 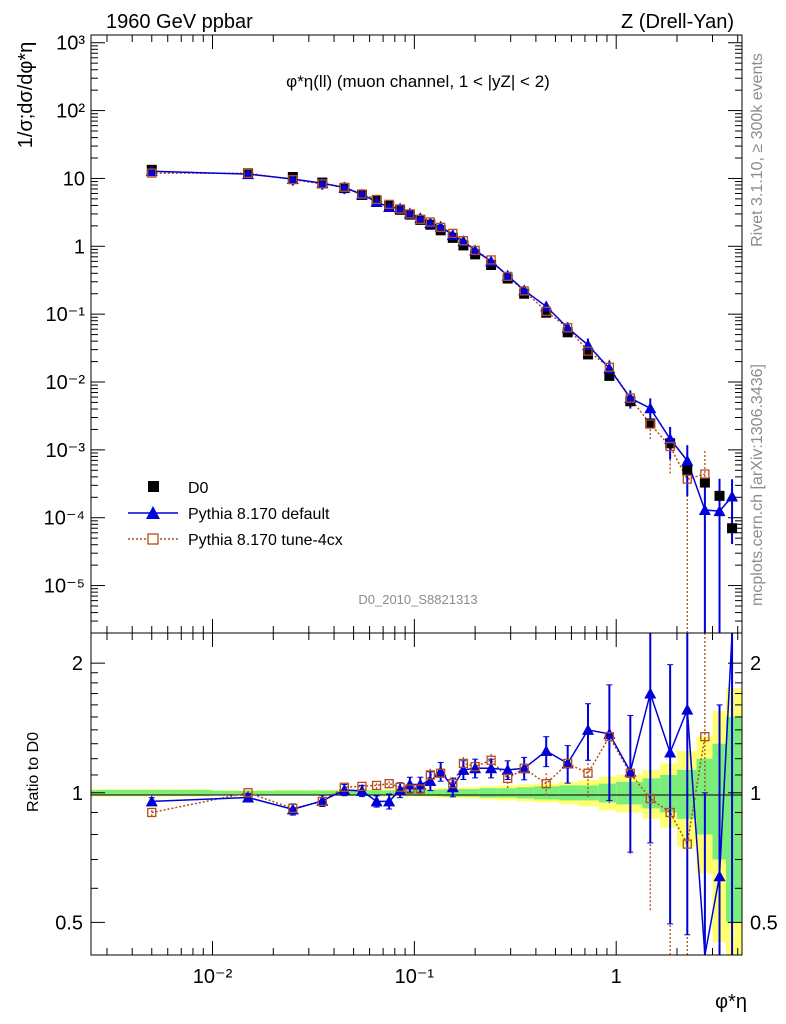 What do you see at coordinates (677, 22) in the screenshot?
I see `header-right: Z (Drell-Yan)` at bounding box center [677, 22].